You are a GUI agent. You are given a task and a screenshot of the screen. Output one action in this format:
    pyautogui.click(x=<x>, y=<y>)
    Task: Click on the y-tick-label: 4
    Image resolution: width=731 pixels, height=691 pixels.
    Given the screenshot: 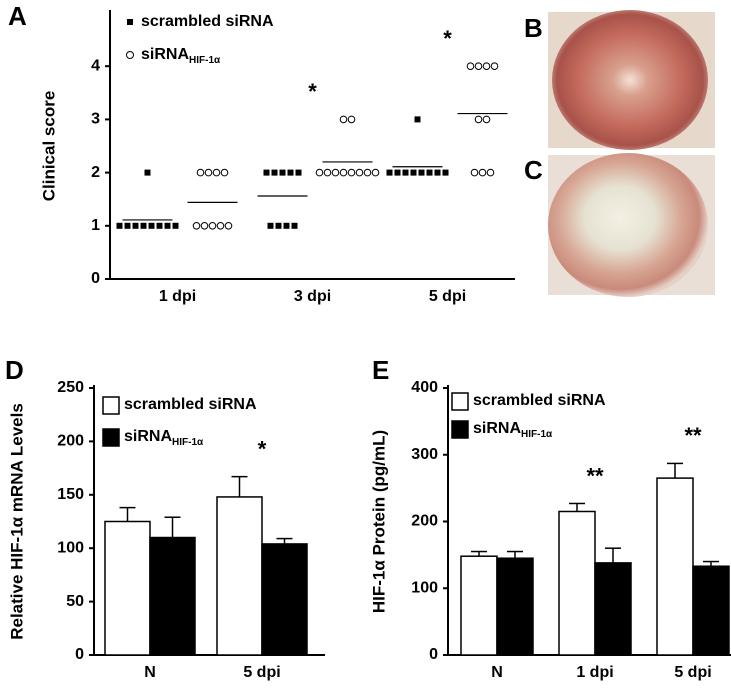 What is the action you would take?
    pyautogui.click(x=95, y=65)
    